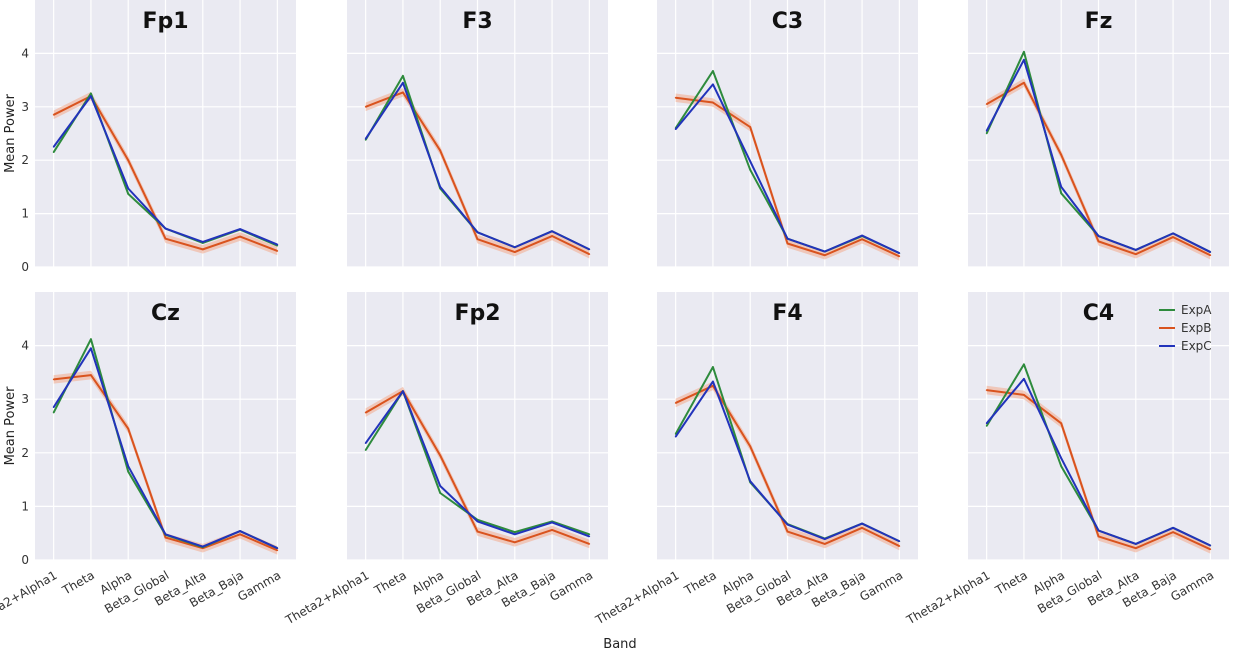 The image size is (1246, 648). Describe the element at coordinates (1099, 21) in the screenshot. I see `panel-title: Fz` at that location.